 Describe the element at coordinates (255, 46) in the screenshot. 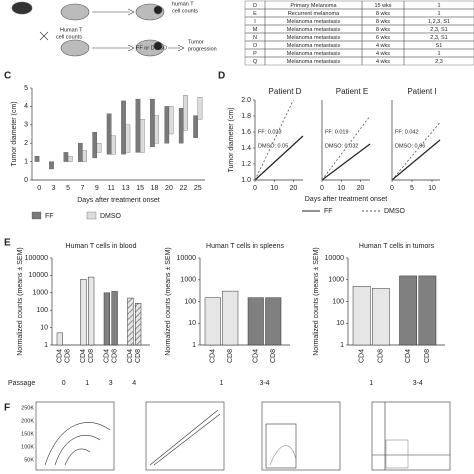

I see `table-text: O` at that location.